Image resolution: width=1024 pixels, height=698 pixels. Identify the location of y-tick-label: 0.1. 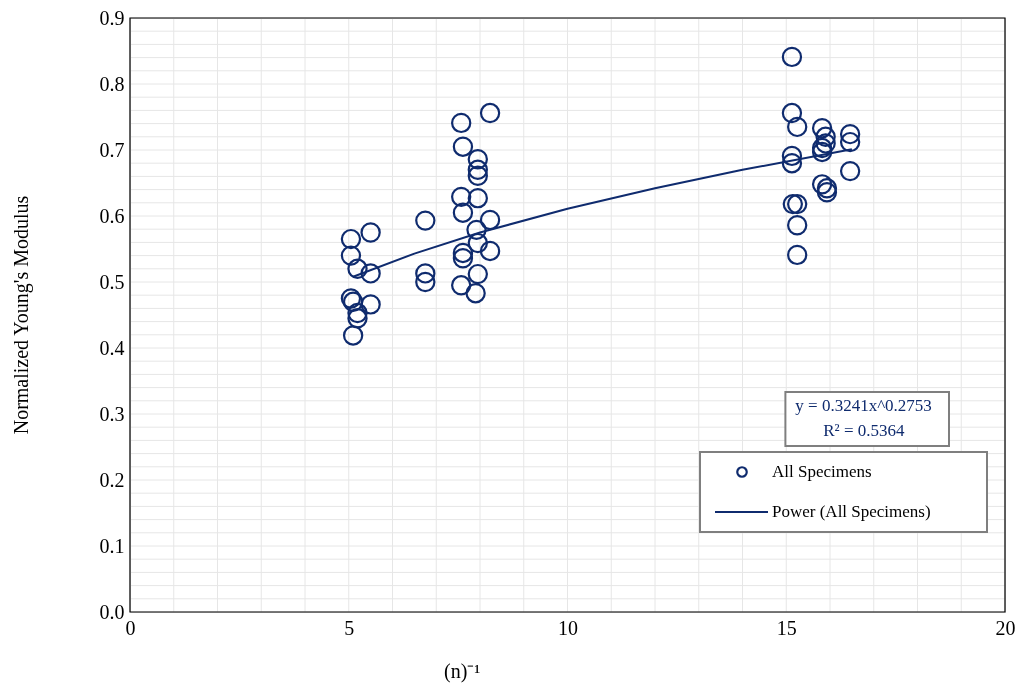
(112, 545).